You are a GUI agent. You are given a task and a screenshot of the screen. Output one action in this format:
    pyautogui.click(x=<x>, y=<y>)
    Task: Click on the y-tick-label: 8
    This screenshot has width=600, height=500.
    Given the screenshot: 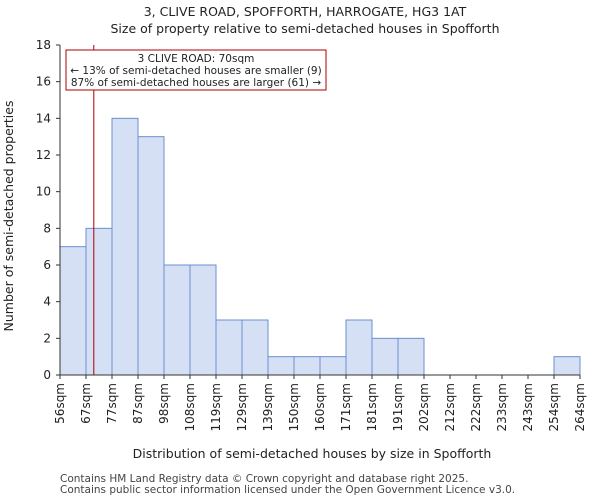 What is the action you would take?
    pyautogui.click(x=47, y=228)
    